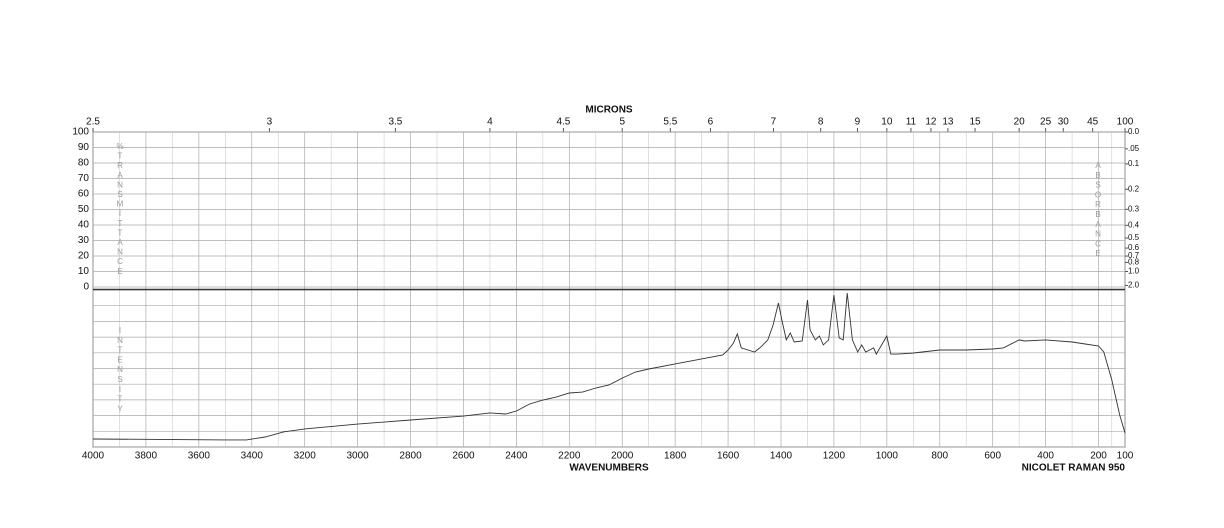  I want to click on x-tick-label: 200, so click(1098, 456).